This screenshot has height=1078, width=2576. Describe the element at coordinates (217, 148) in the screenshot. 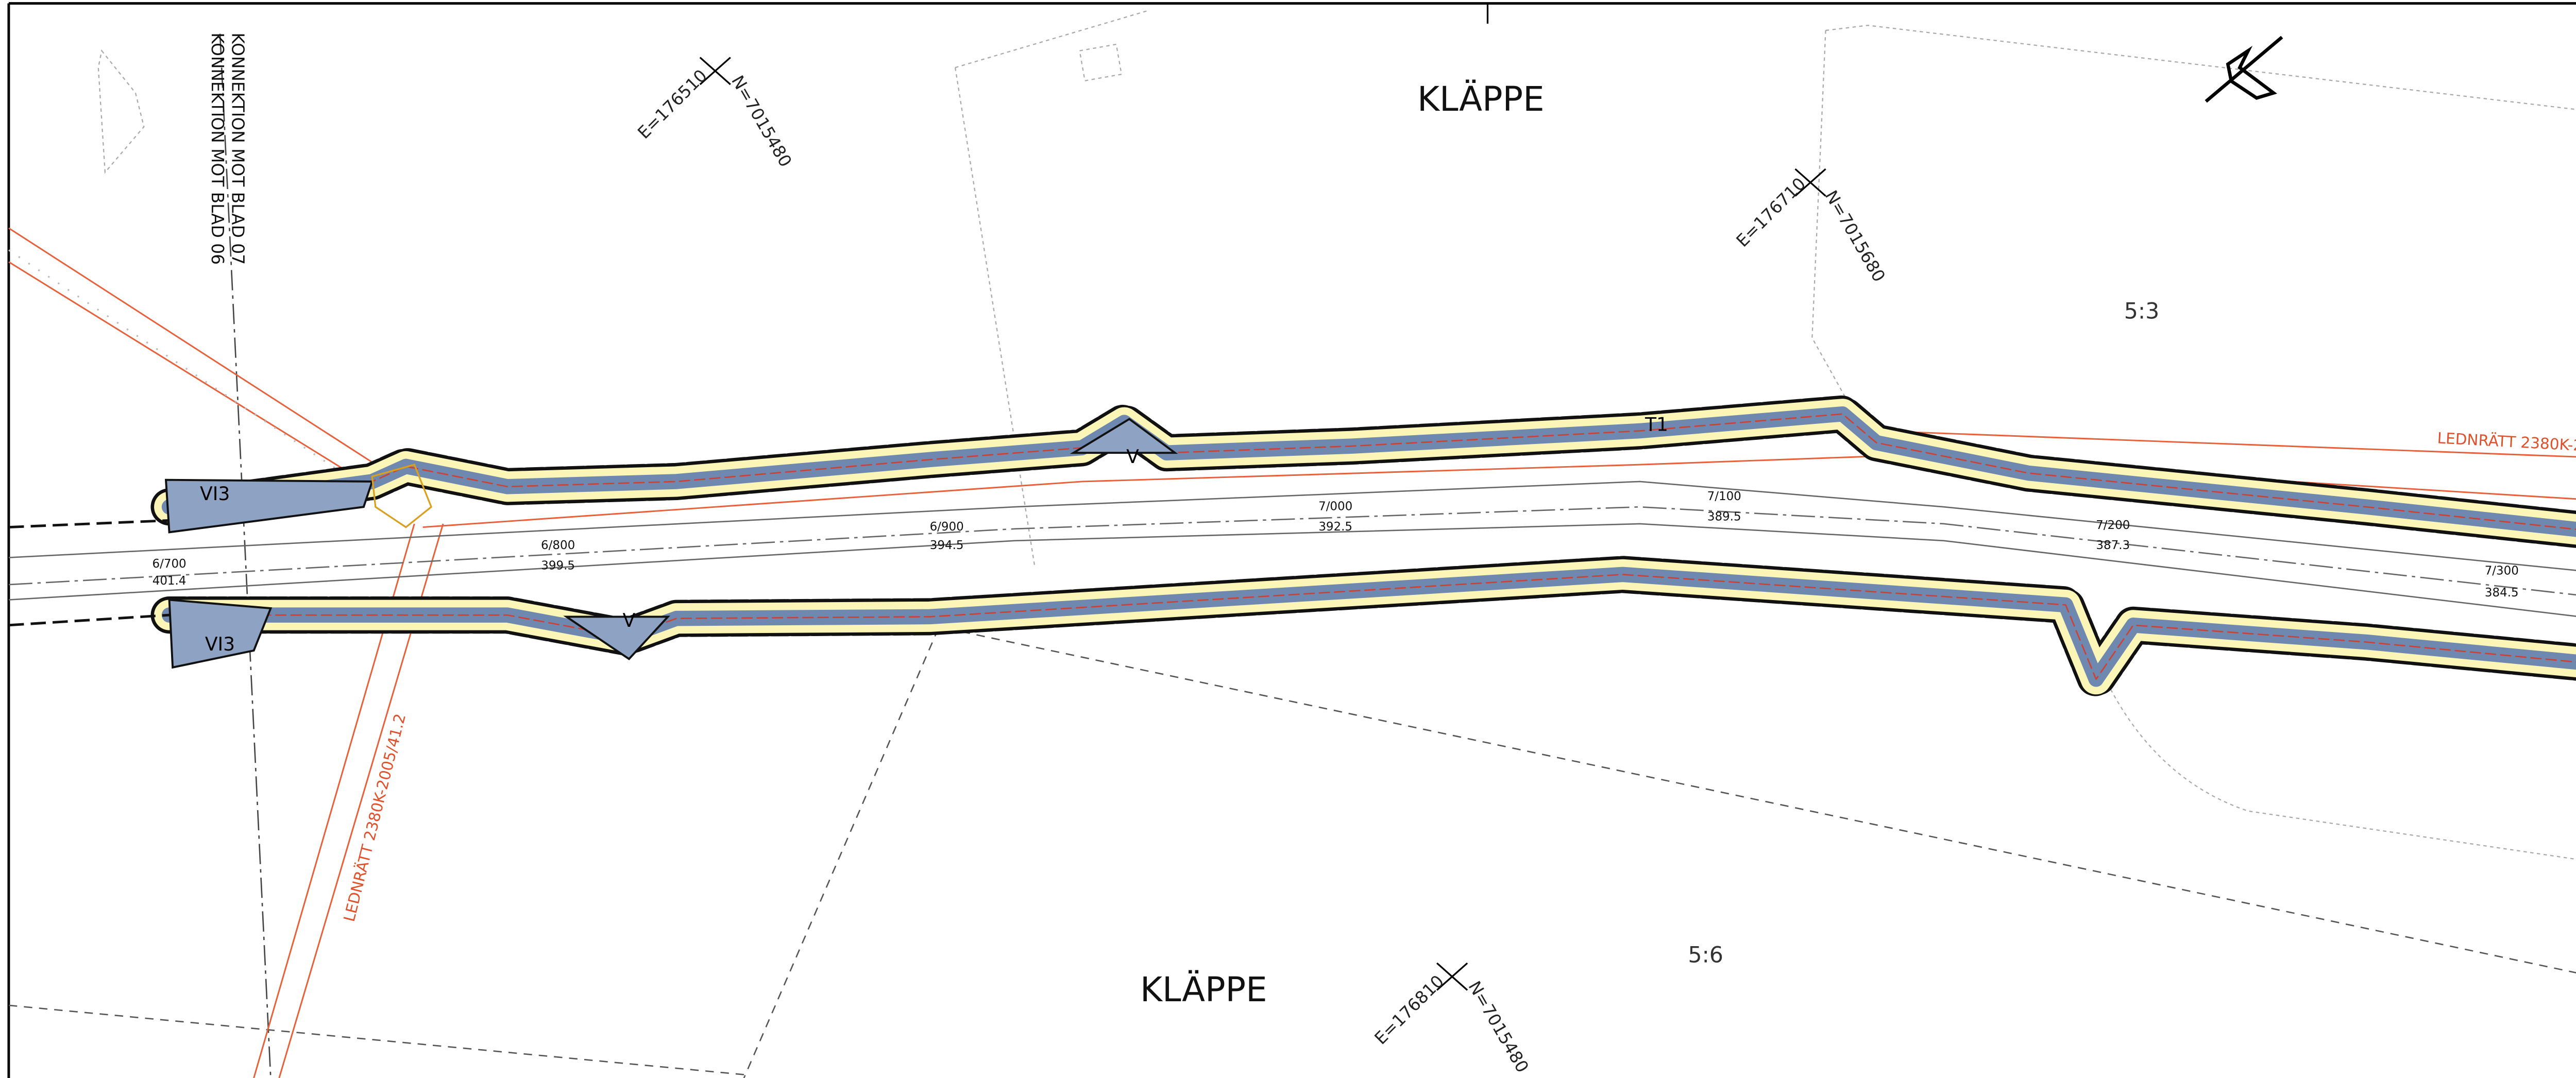

I see `connection-label: KONNEKTION MOT BLAD 06` at that location.